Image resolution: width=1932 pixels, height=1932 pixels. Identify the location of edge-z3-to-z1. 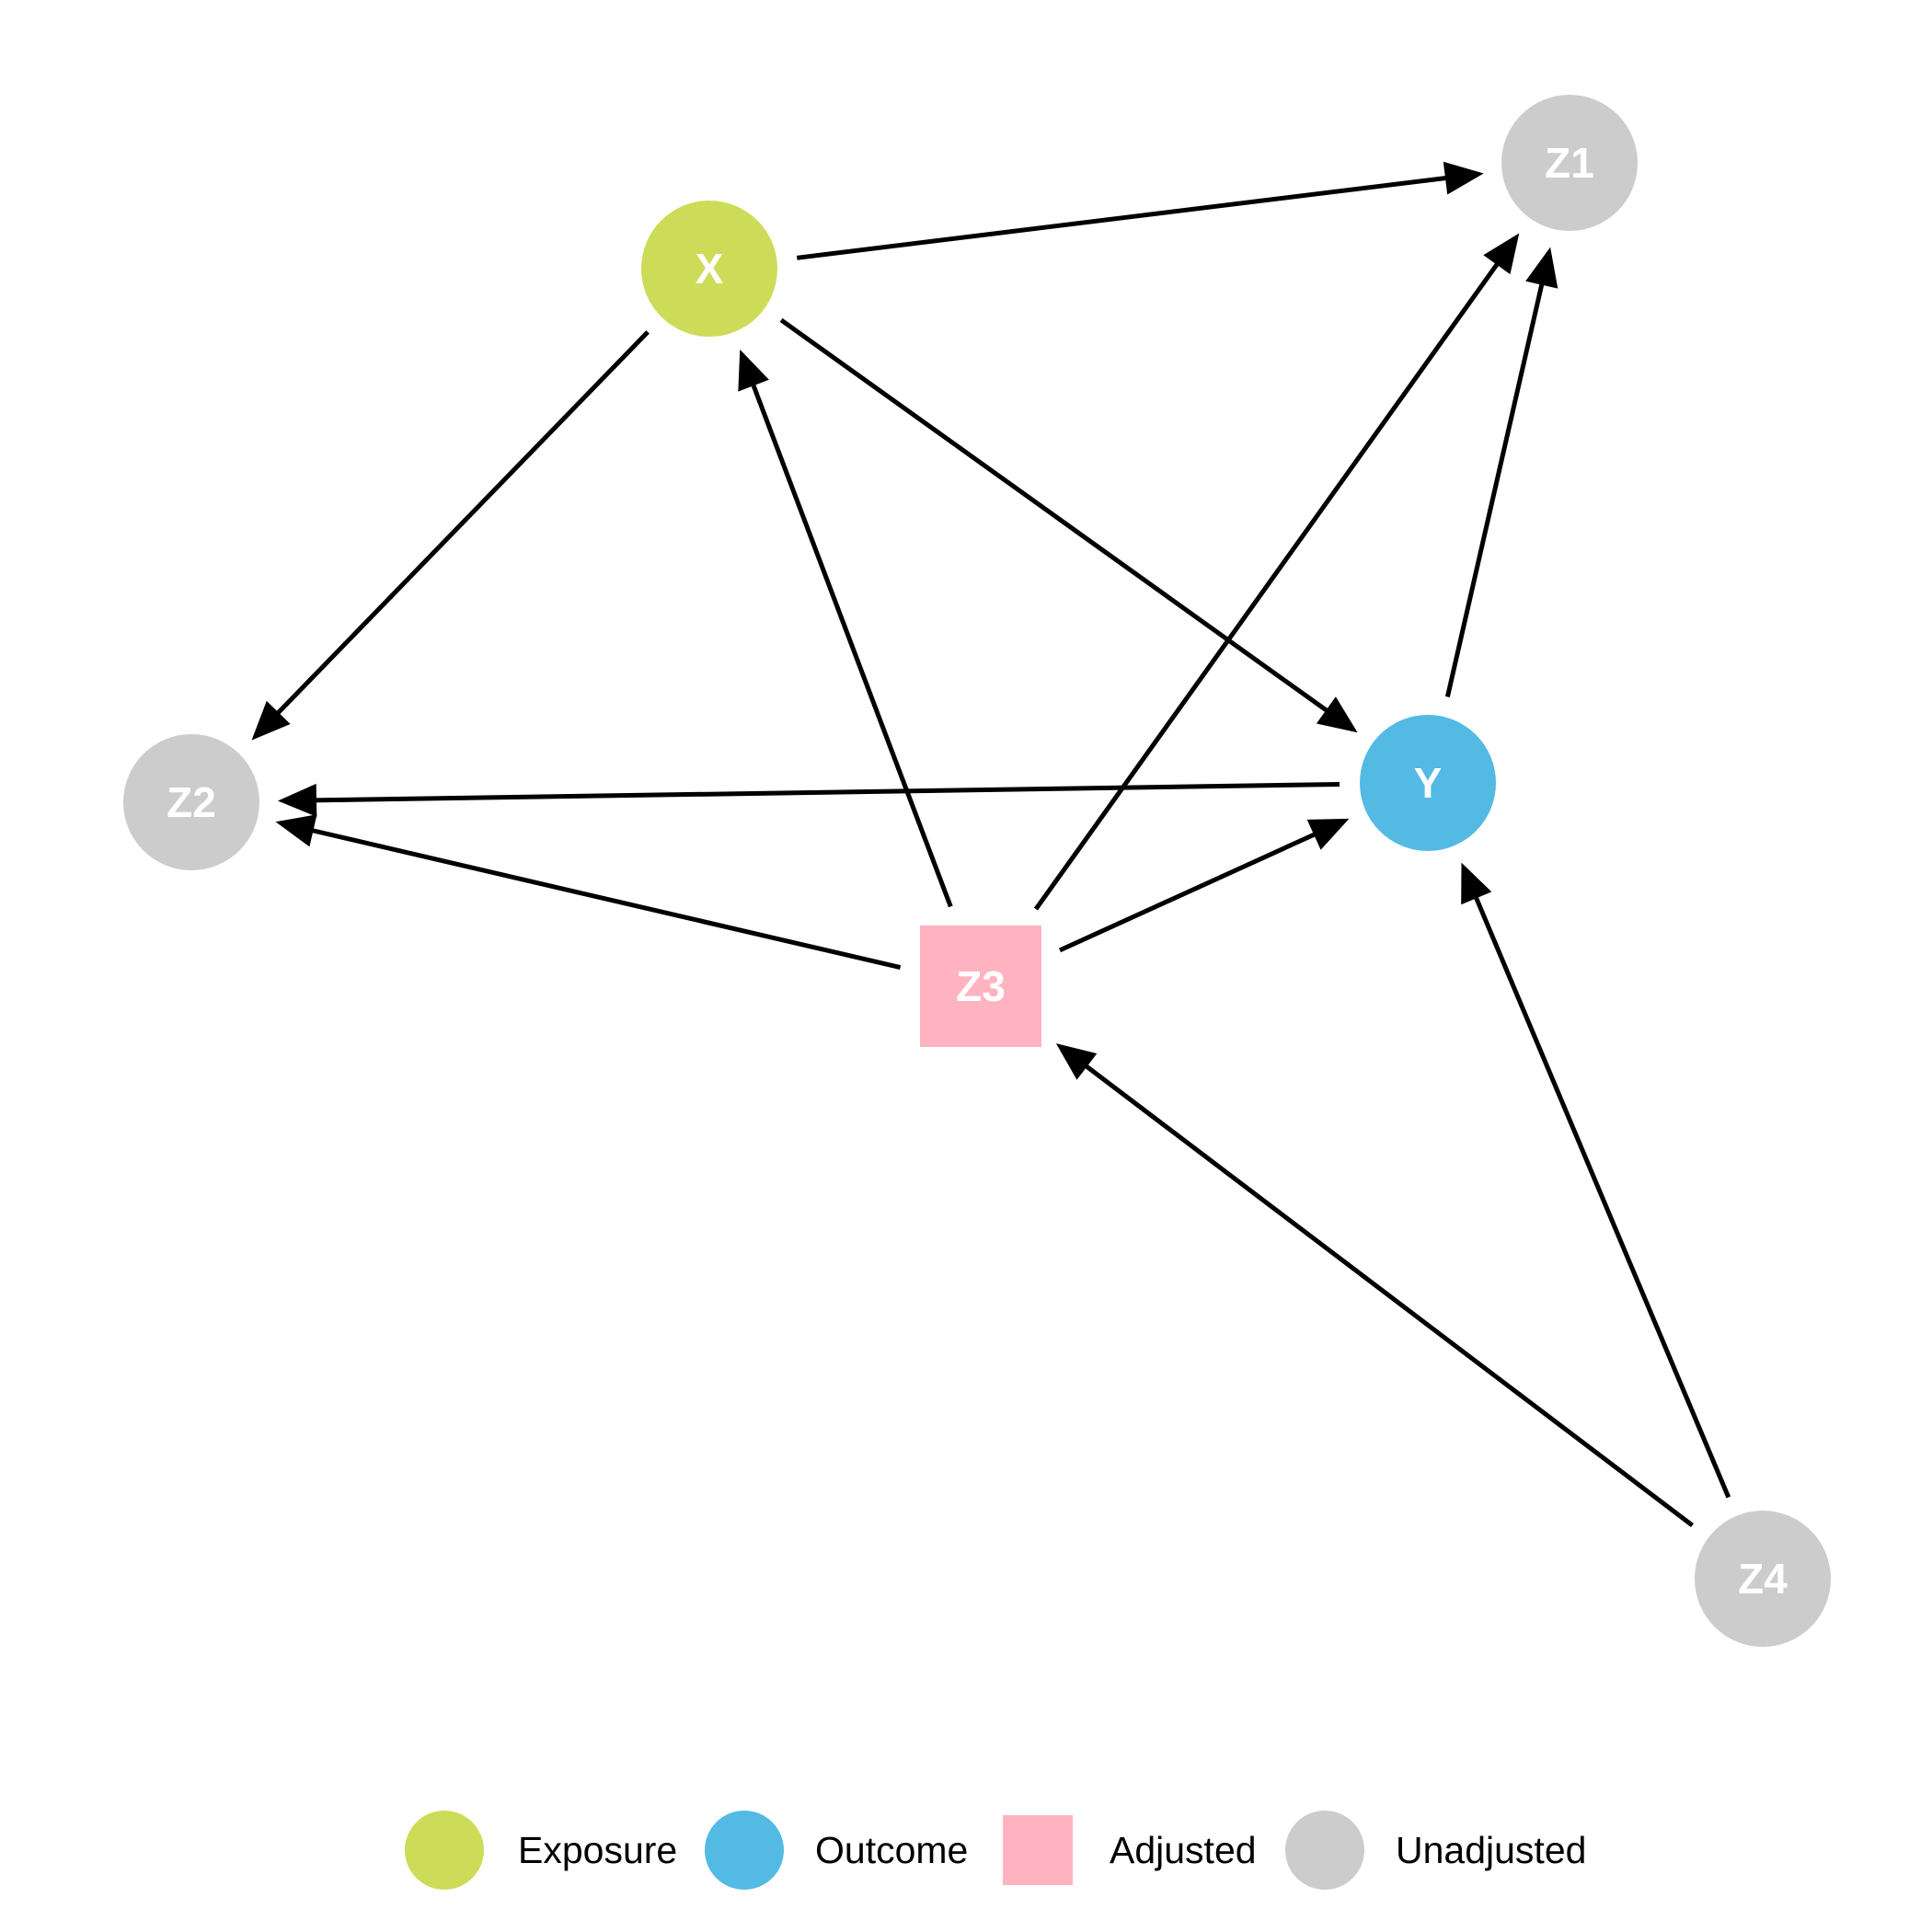
(1276, 572).